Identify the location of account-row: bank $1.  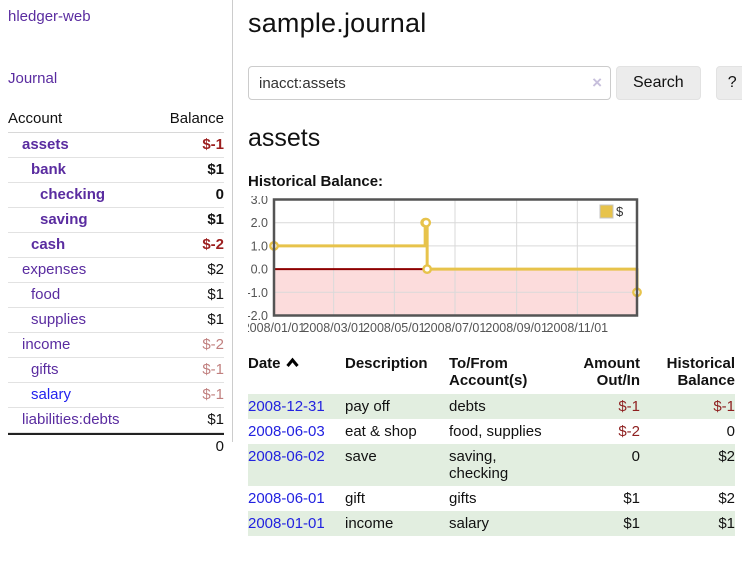
(116, 170).